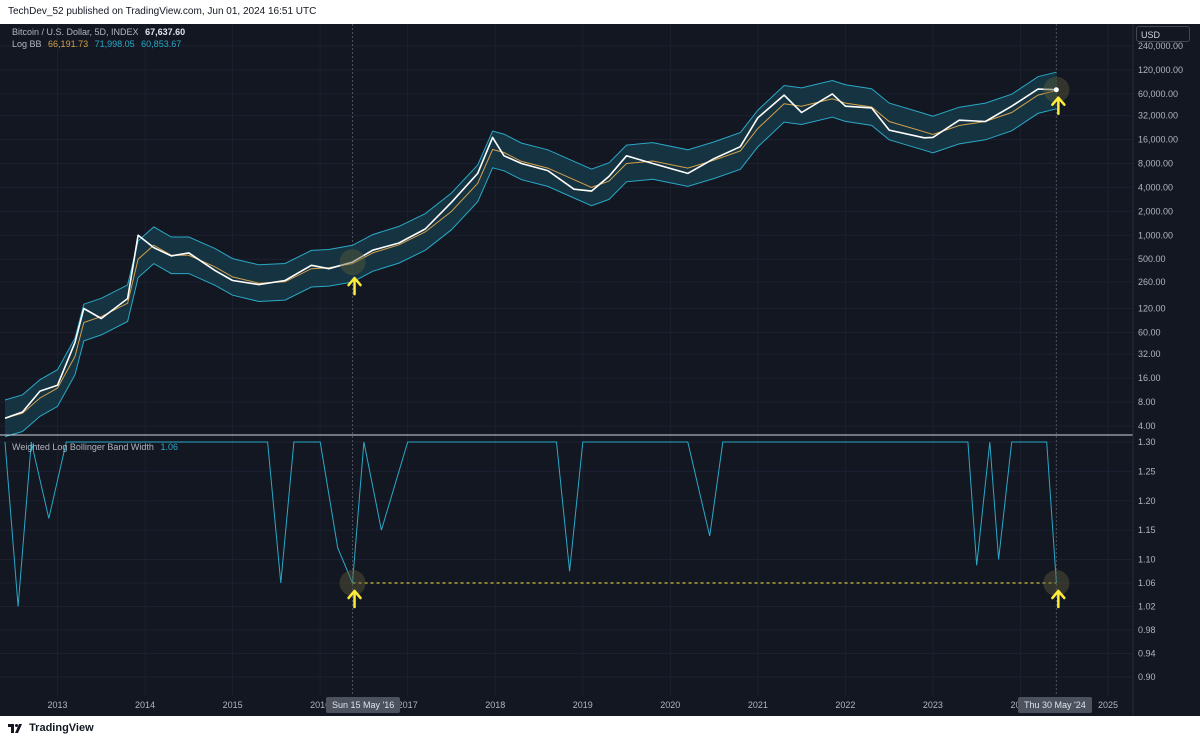  What do you see at coordinates (600, 728) in the screenshot?
I see `footer-bar: TradingView` at bounding box center [600, 728].